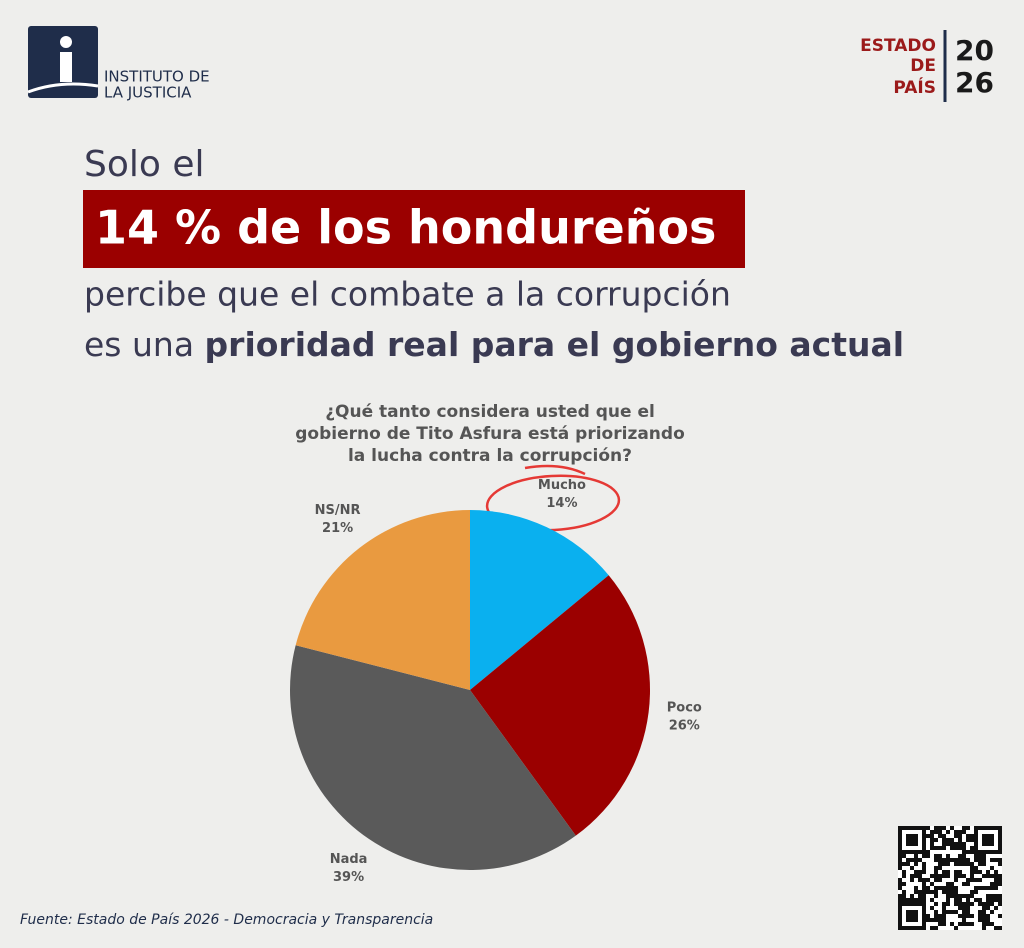 The width and height of the screenshot is (1024, 948). Describe the element at coordinates (139, 344) in the screenshot. I see `headline-regular: es una` at that location.